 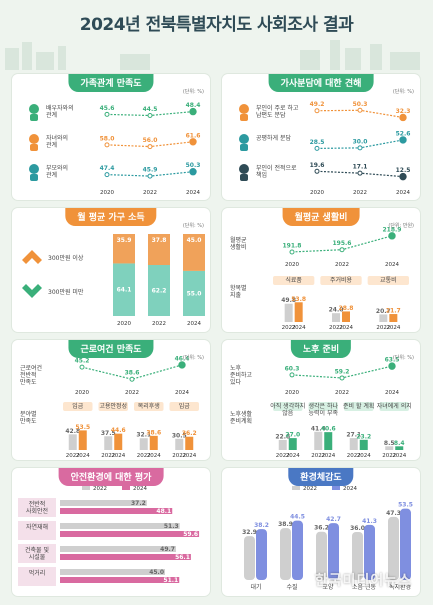 What do you see at coordinates (57, 141) in the screenshot?
I see `series-label: 자녀와의 관계` at bounding box center [57, 141].